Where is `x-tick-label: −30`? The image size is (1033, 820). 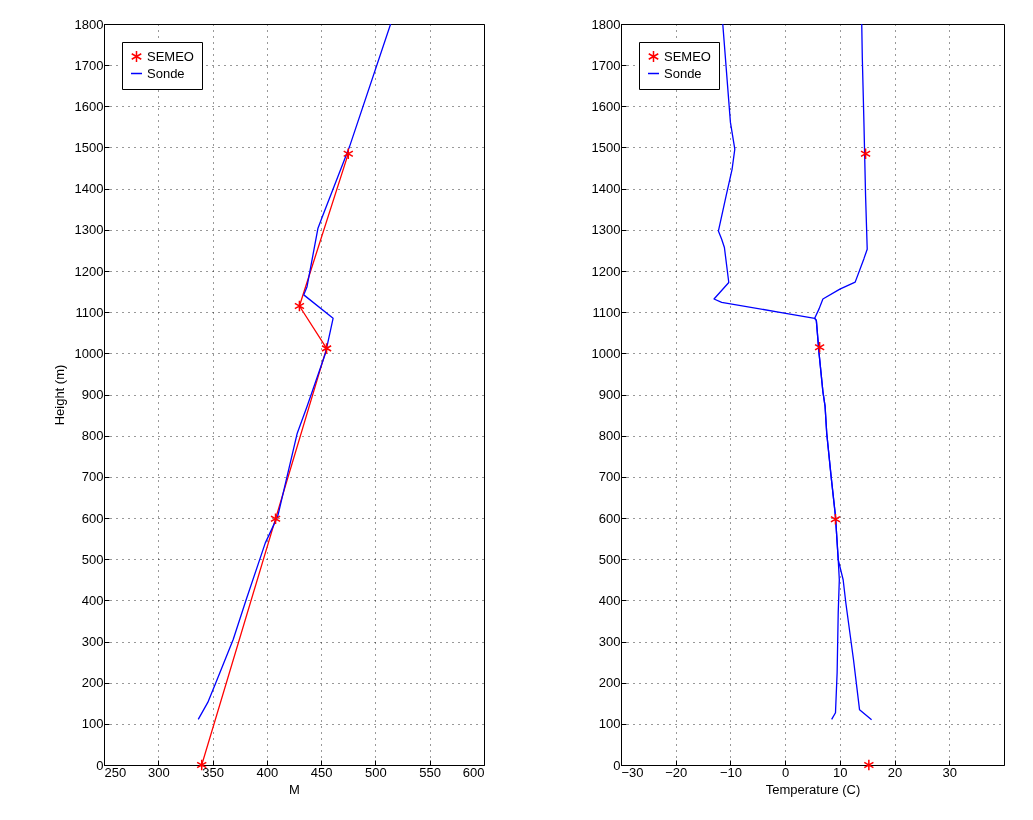
x-tick-label: −30 is located at coordinates (632, 772).